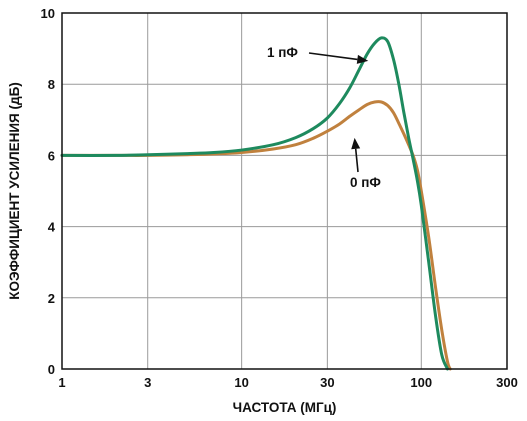 The height and width of the screenshot is (421, 527). What do you see at coordinates (327, 382) in the screenshot?
I see `x-tick-label: 30` at bounding box center [327, 382].